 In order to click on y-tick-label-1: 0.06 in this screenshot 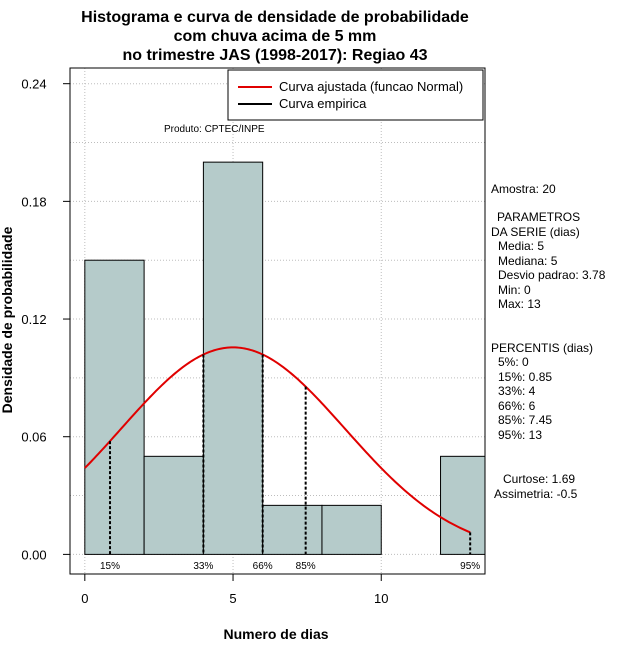, I will do `click(33, 437)`.